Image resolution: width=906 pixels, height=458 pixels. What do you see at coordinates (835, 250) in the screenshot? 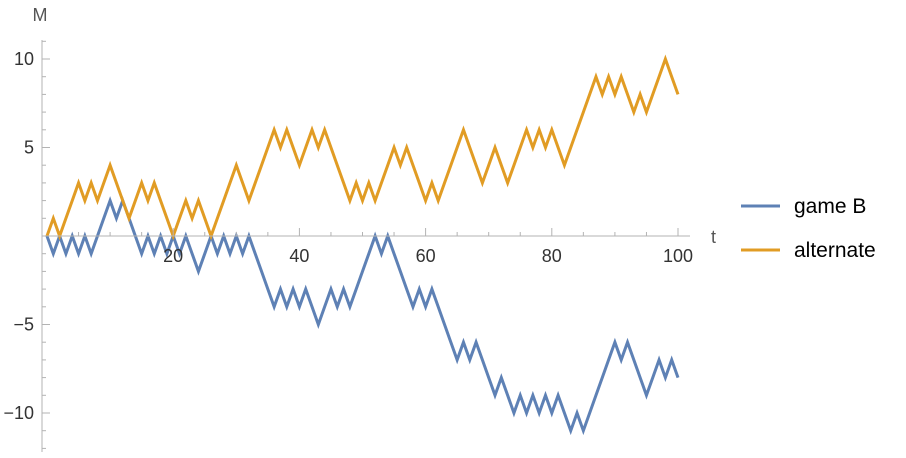
I see `legend-label-alternate: alternate` at bounding box center [835, 250].